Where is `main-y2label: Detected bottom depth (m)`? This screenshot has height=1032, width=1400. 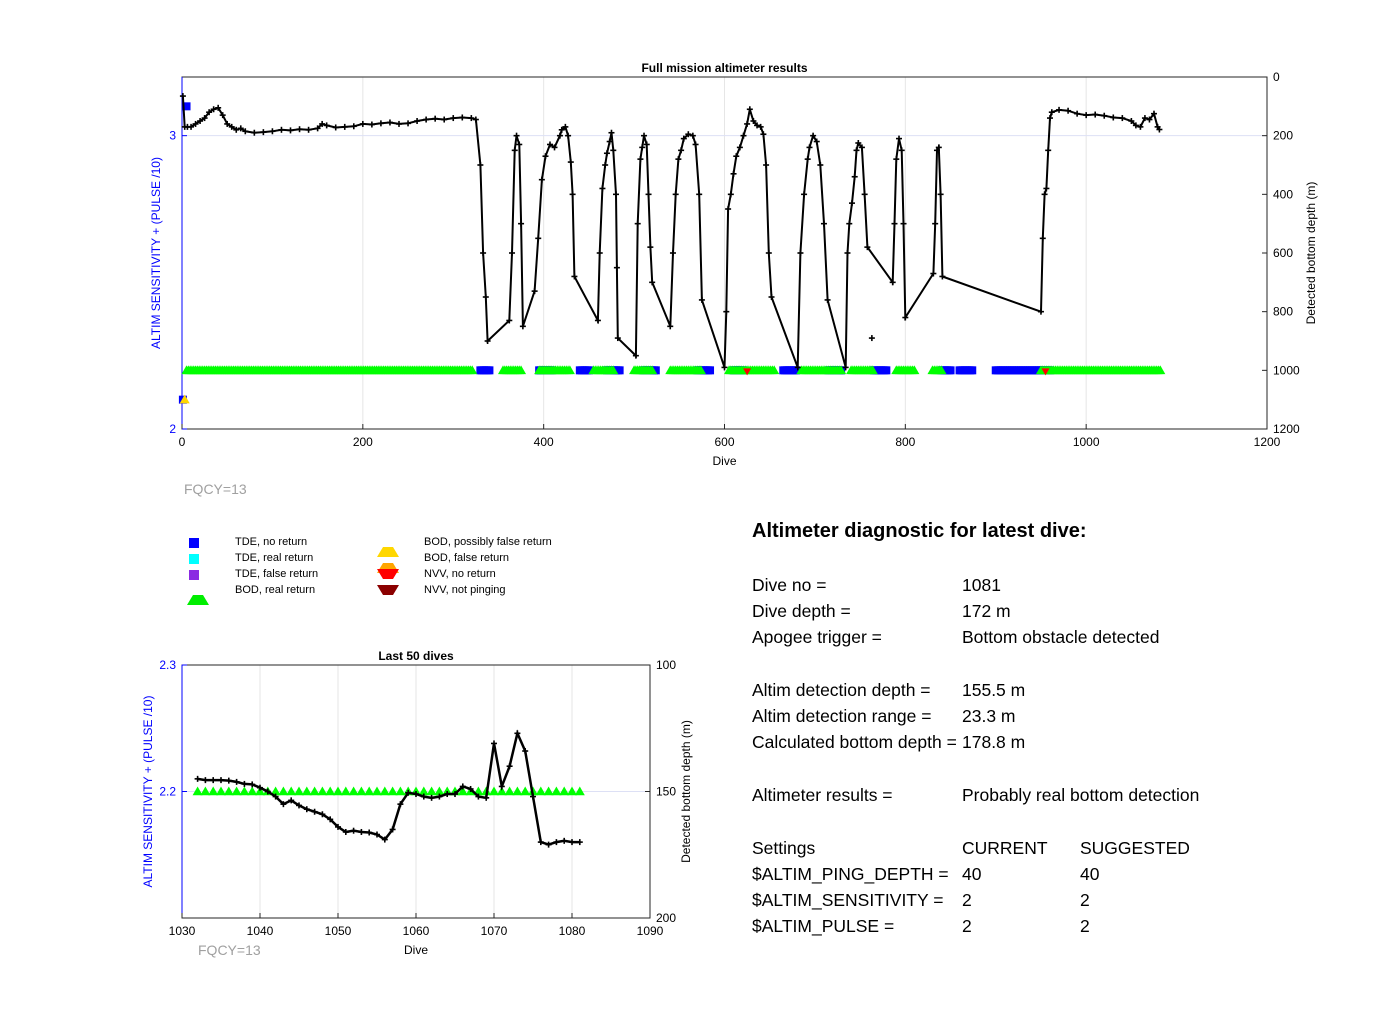
main-y2label: Detected bottom depth (m) is located at coordinates (1311, 253).